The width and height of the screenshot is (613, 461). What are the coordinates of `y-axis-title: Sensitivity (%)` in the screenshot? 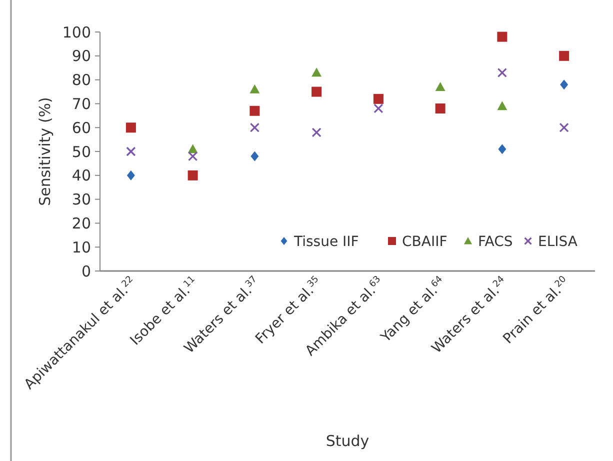 It's located at (45, 151).